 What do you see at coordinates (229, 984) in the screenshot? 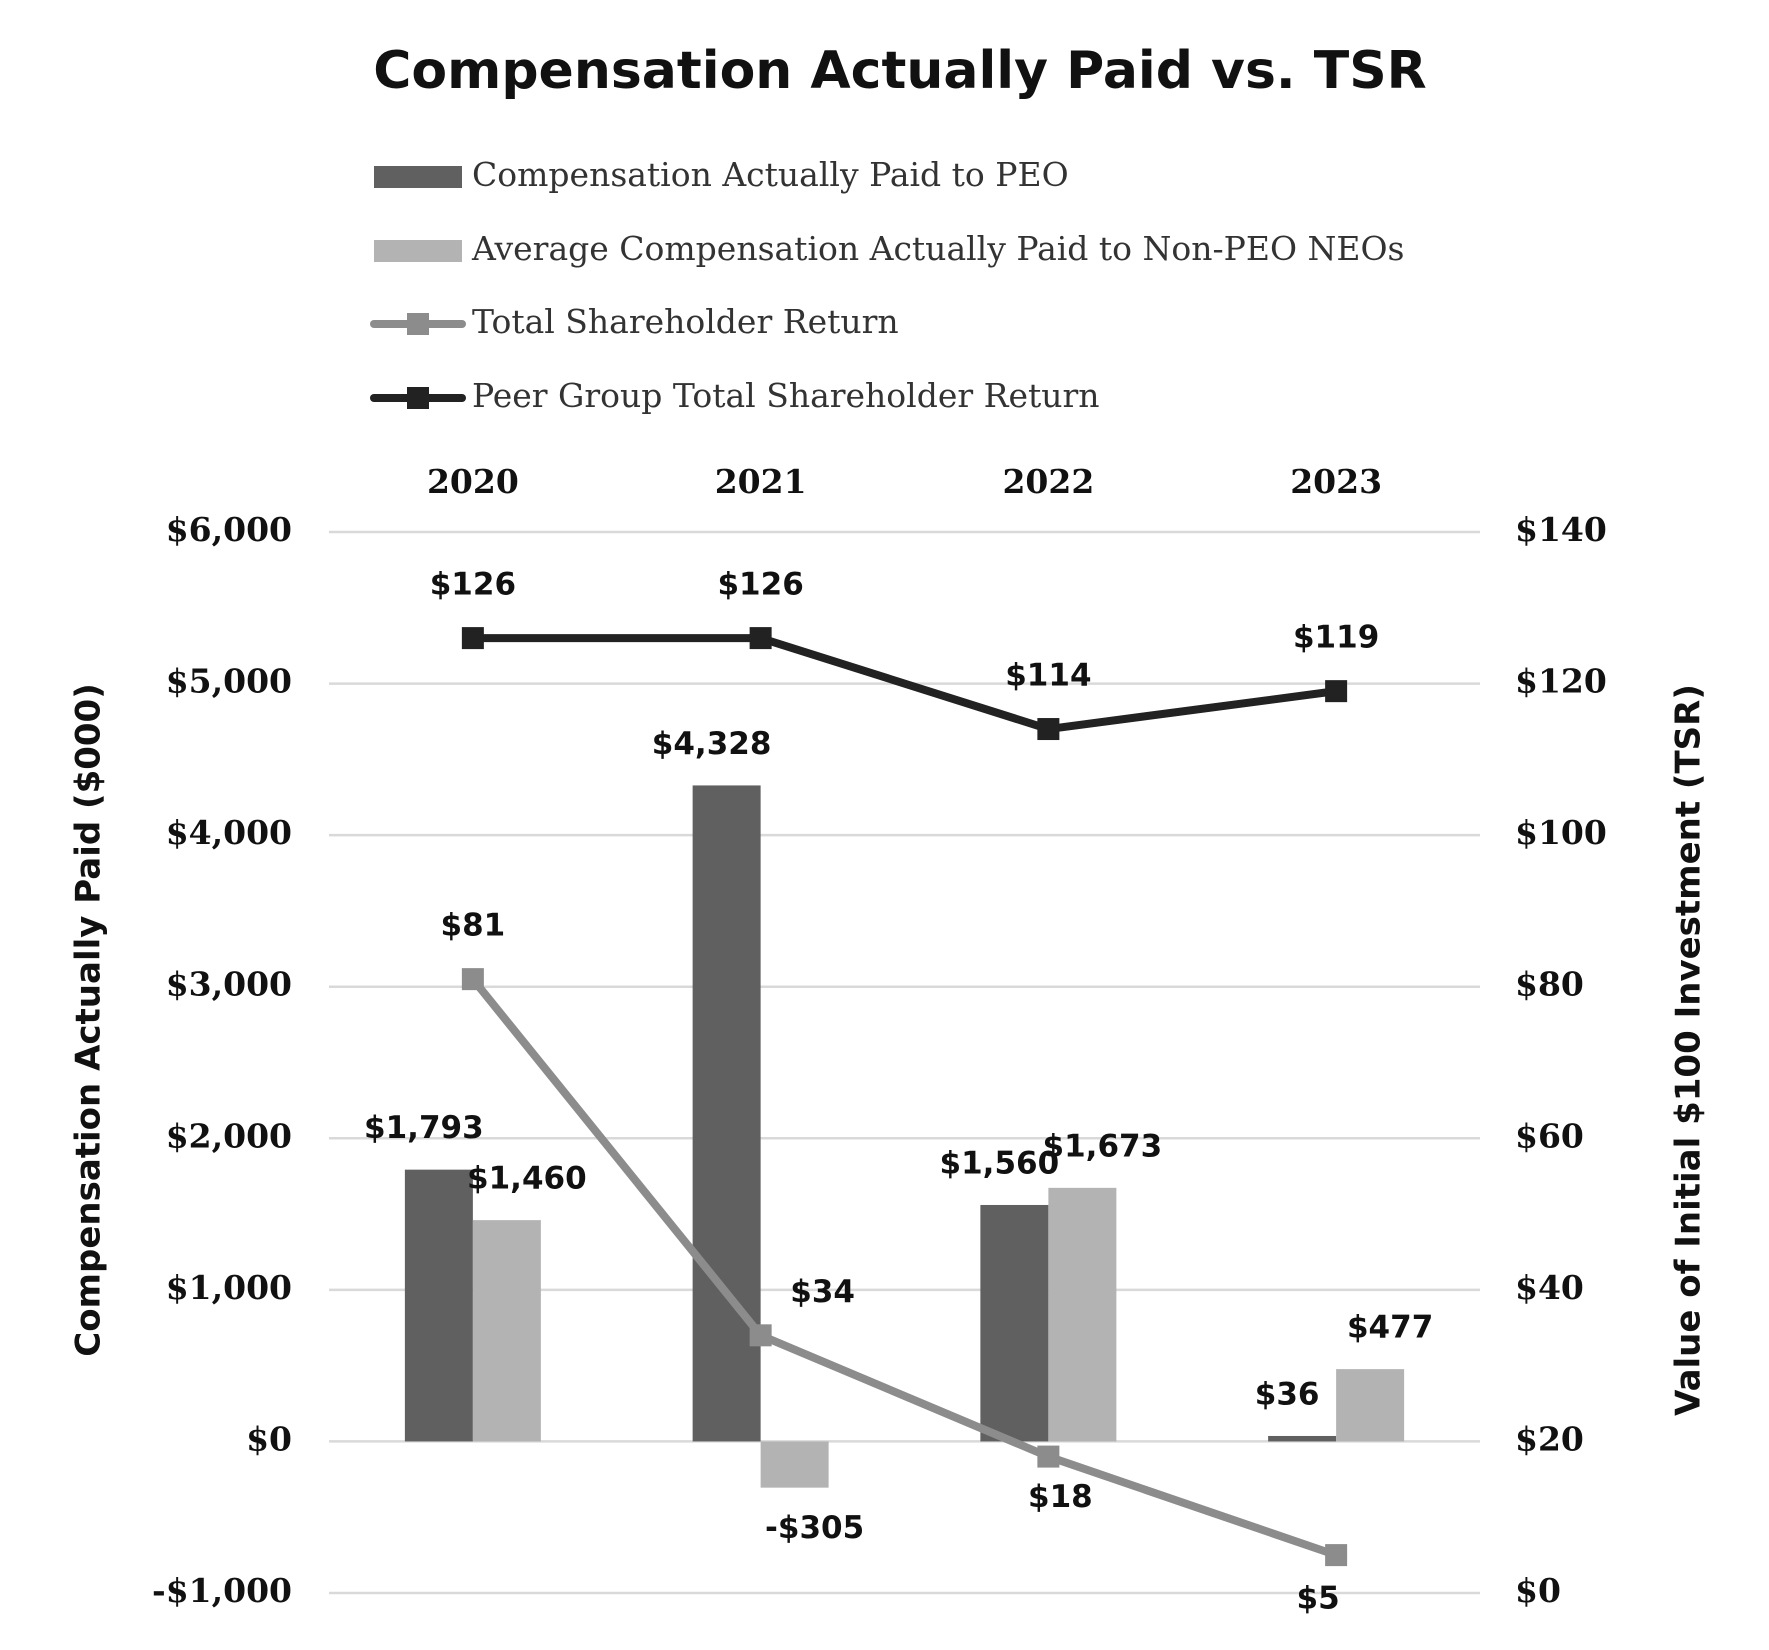
I see `y-tick-label: $3,000` at bounding box center [229, 984].